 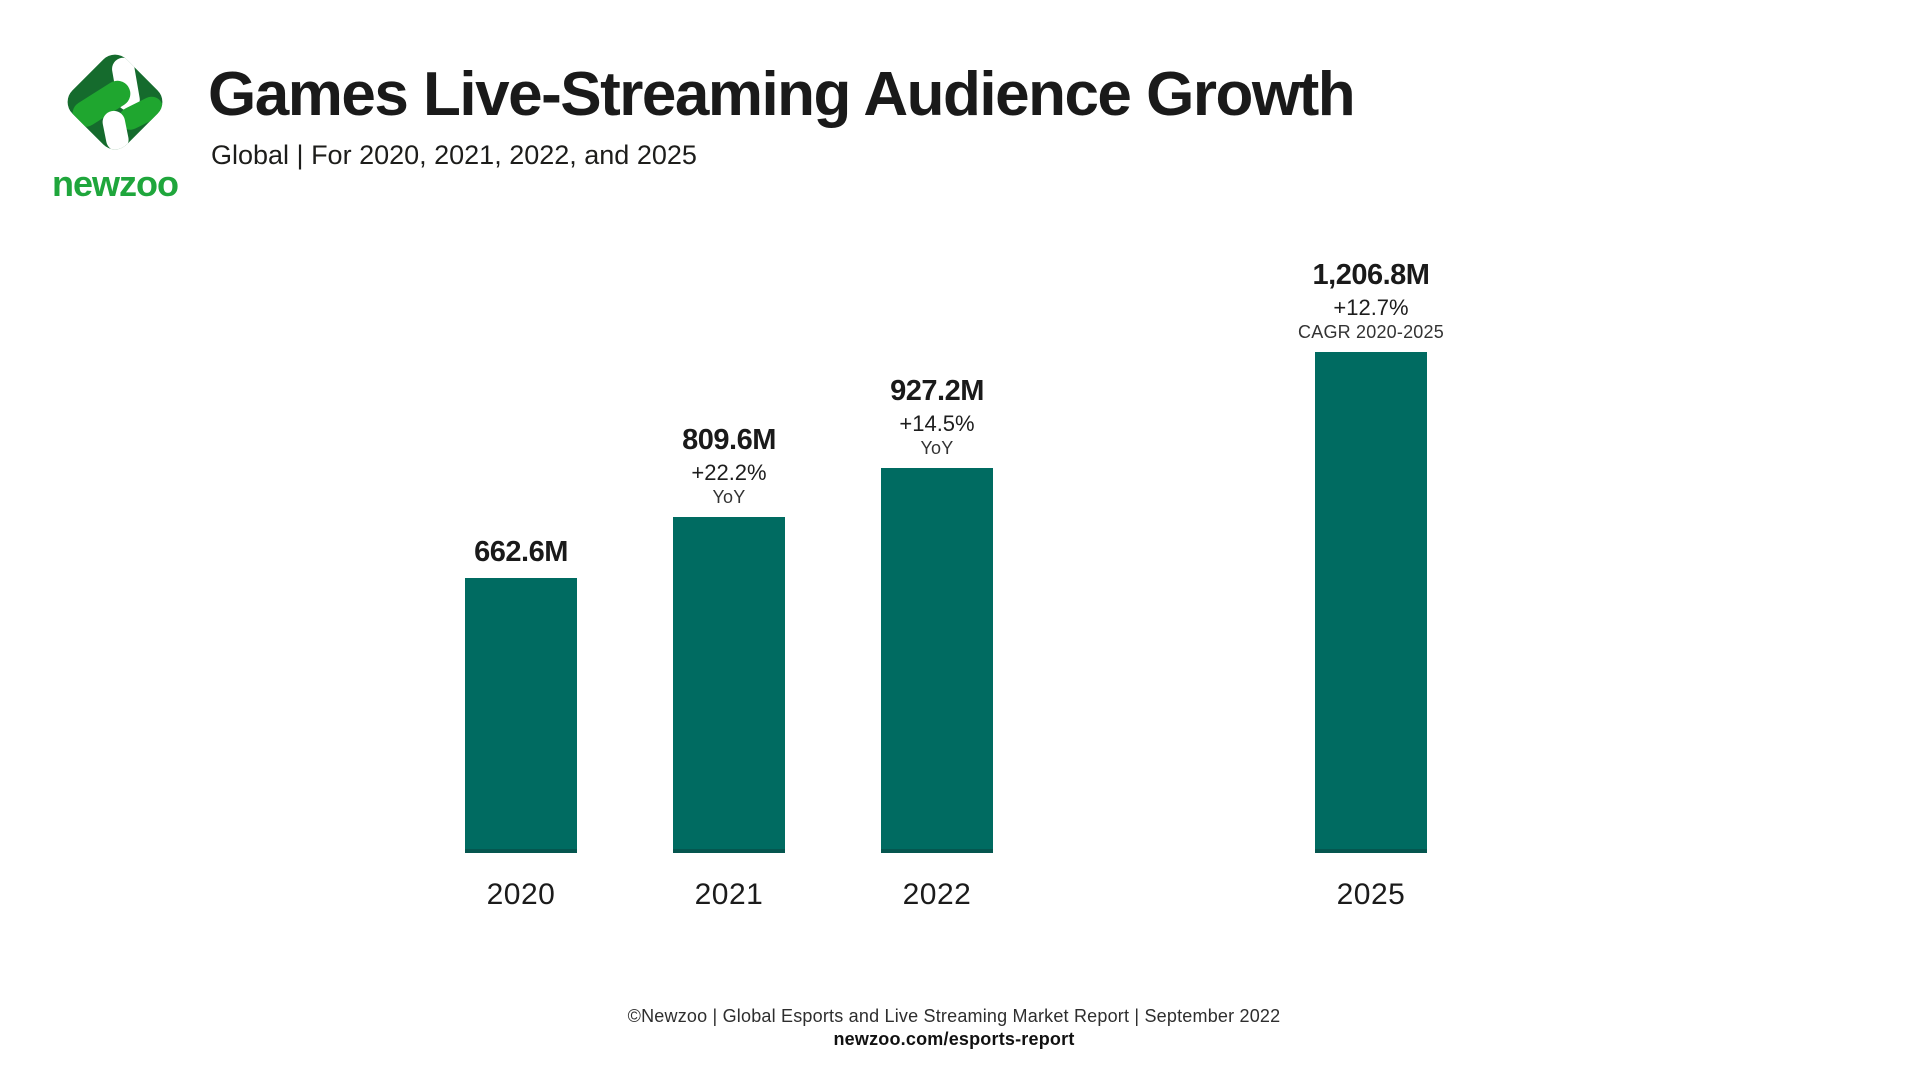 I want to click on bar-growth-period-label: CAGR 2020-2025, so click(x=1371, y=332).